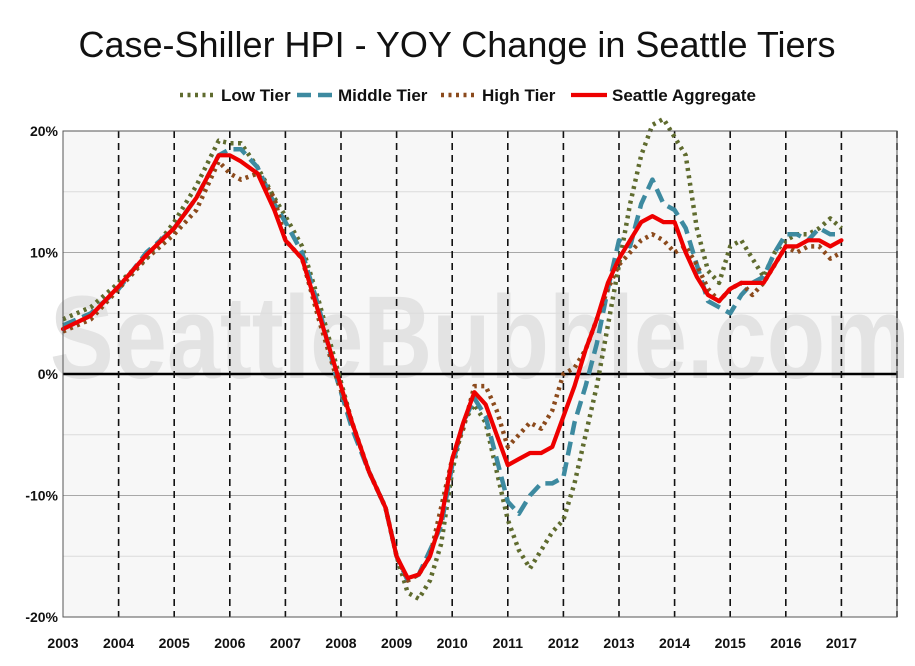 The height and width of the screenshot is (666, 915). Describe the element at coordinates (48, 374) in the screenshot. I see `y-tick-label: 0%` at that location.